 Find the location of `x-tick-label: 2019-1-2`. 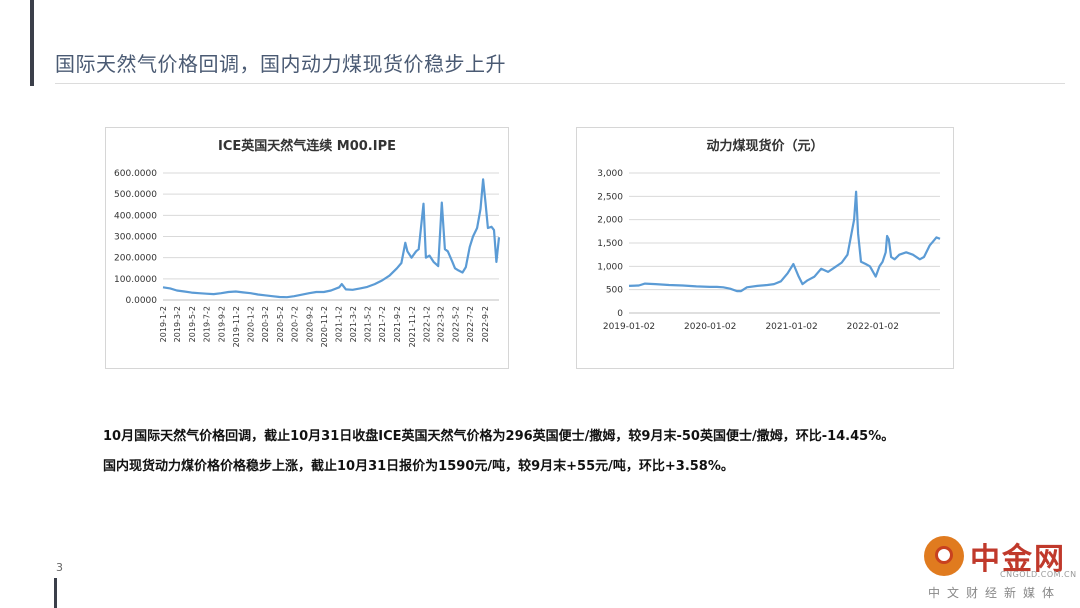

x-tick-label: 2019-1-2 is located at coordinates (163, 324).